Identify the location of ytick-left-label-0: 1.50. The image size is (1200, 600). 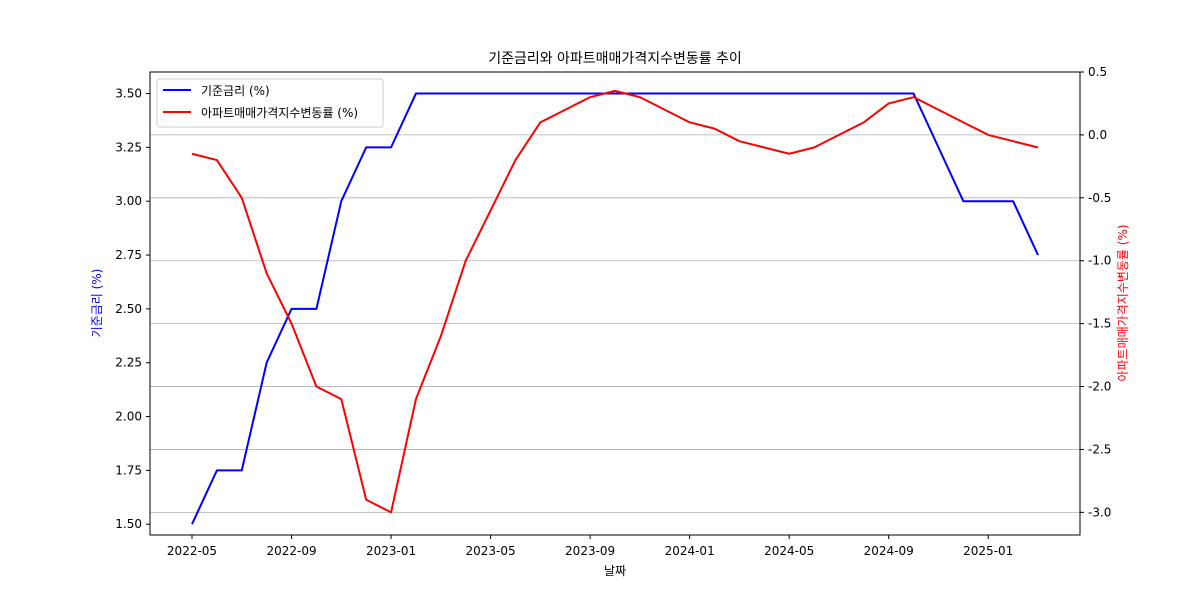
(128, 524).